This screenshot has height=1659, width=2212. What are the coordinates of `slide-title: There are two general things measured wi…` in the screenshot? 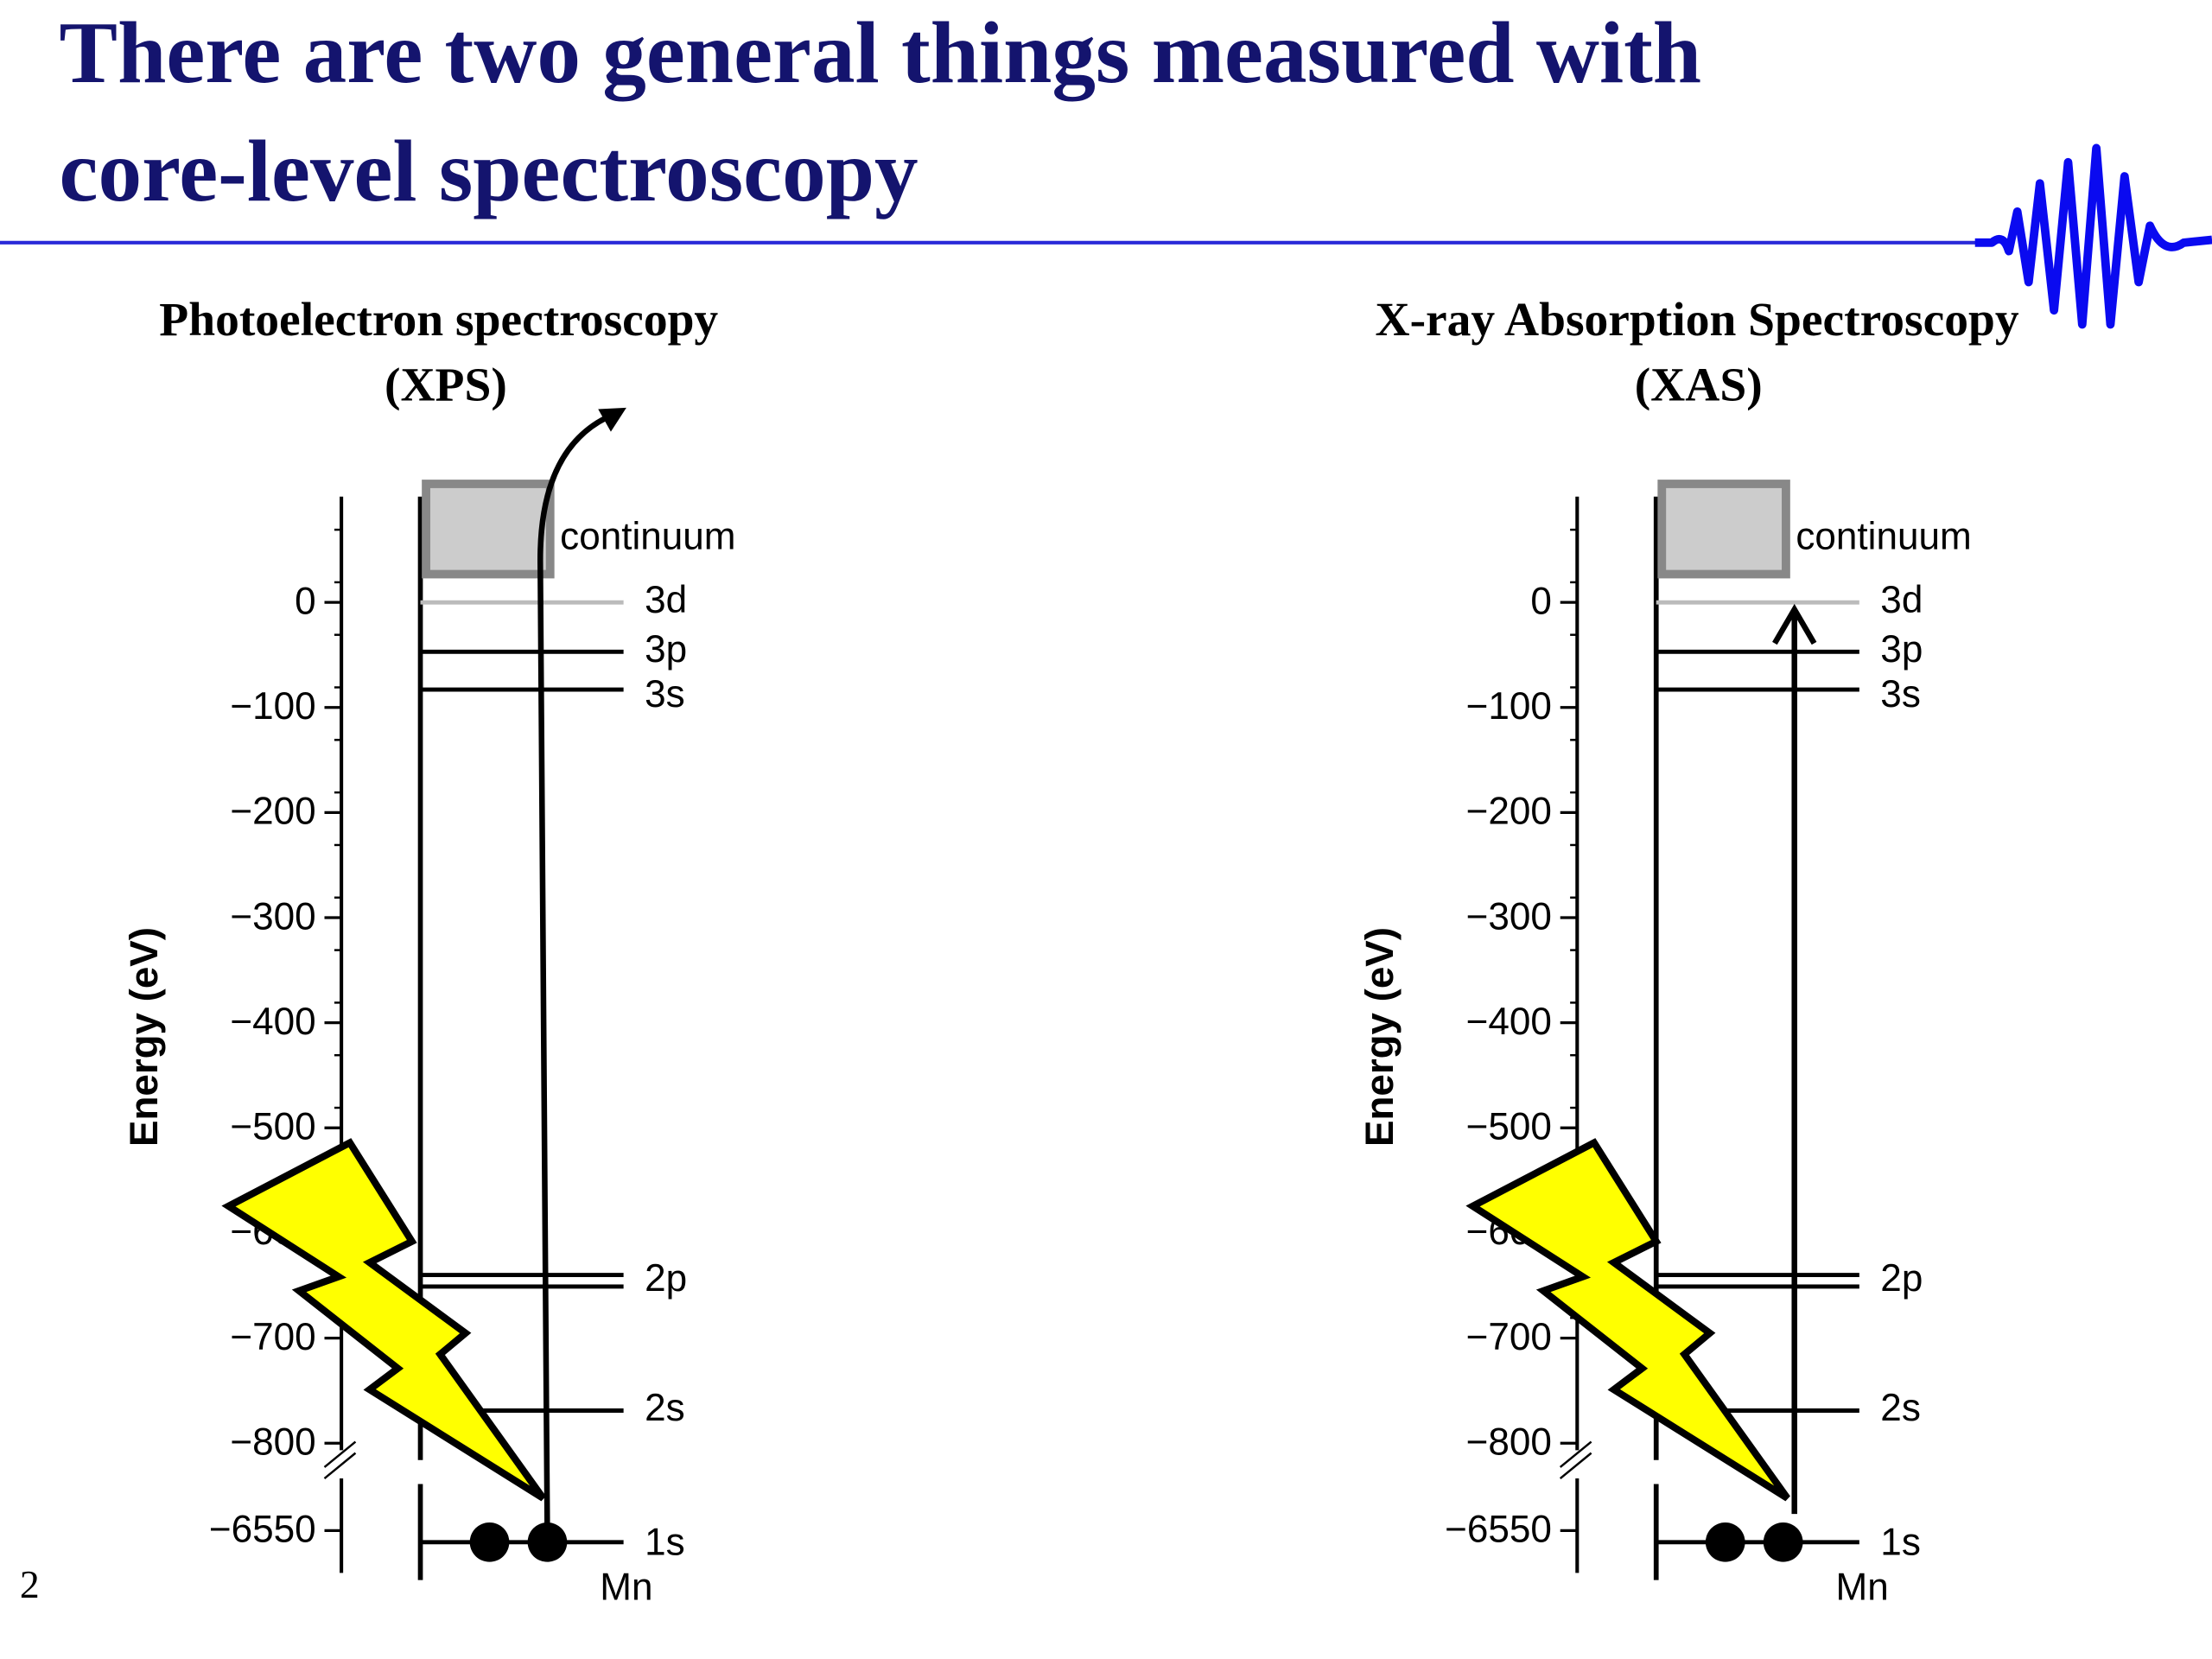 It's located at (881, 52).